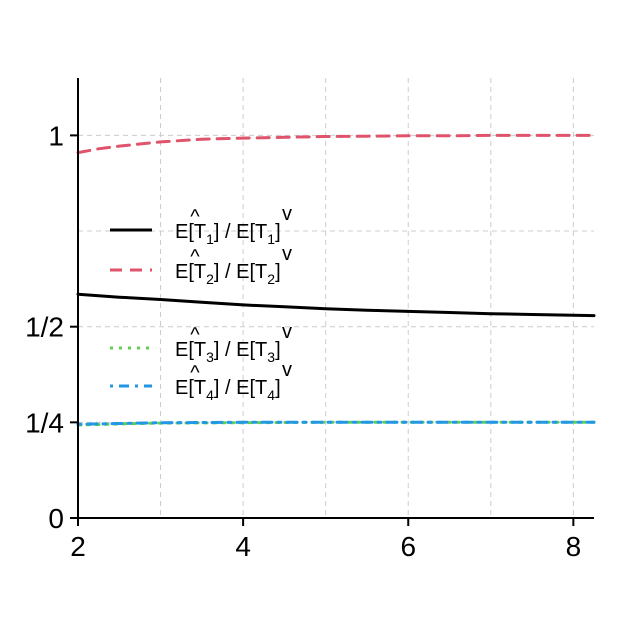  I want to click on y-tick-label: 1/2, so click(44, 327).